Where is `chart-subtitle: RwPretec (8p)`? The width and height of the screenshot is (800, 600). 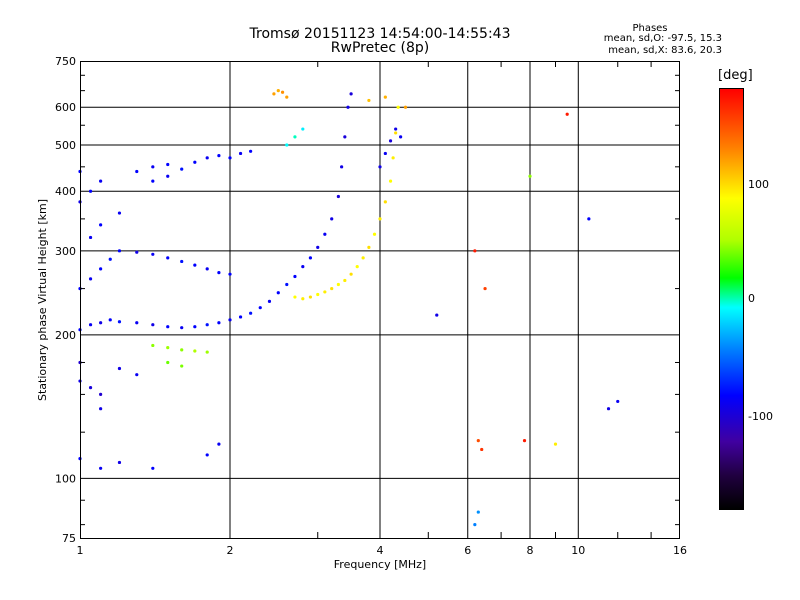
chart-subtitle: RwPretec (8p) is located at coordinates (380, 48).